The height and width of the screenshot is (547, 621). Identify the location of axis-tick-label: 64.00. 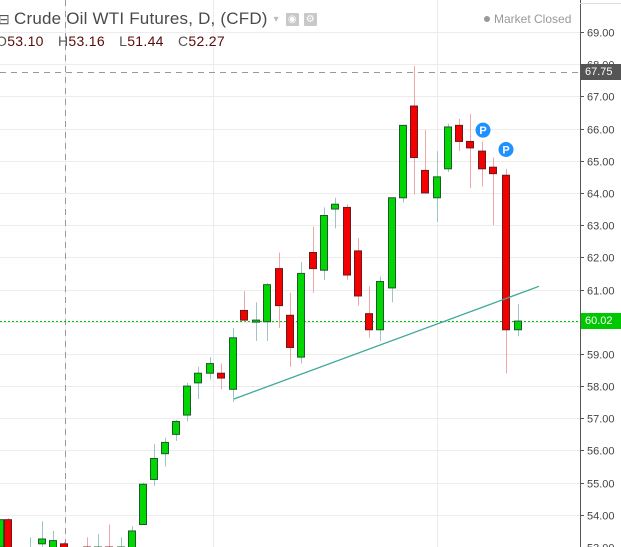
(601, 195).